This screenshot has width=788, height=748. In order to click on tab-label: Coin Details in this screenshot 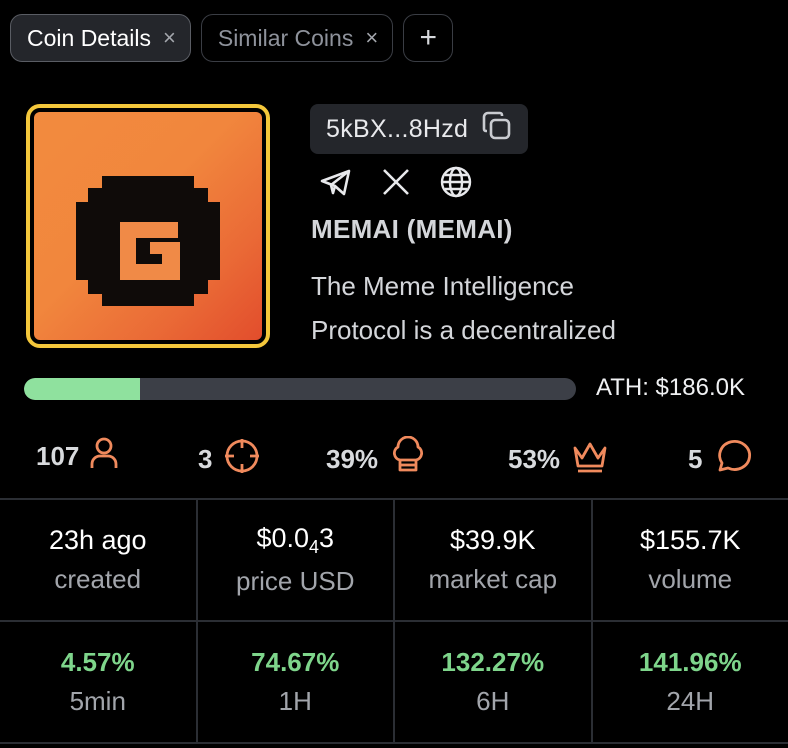, I will do `click(89, 37)`.